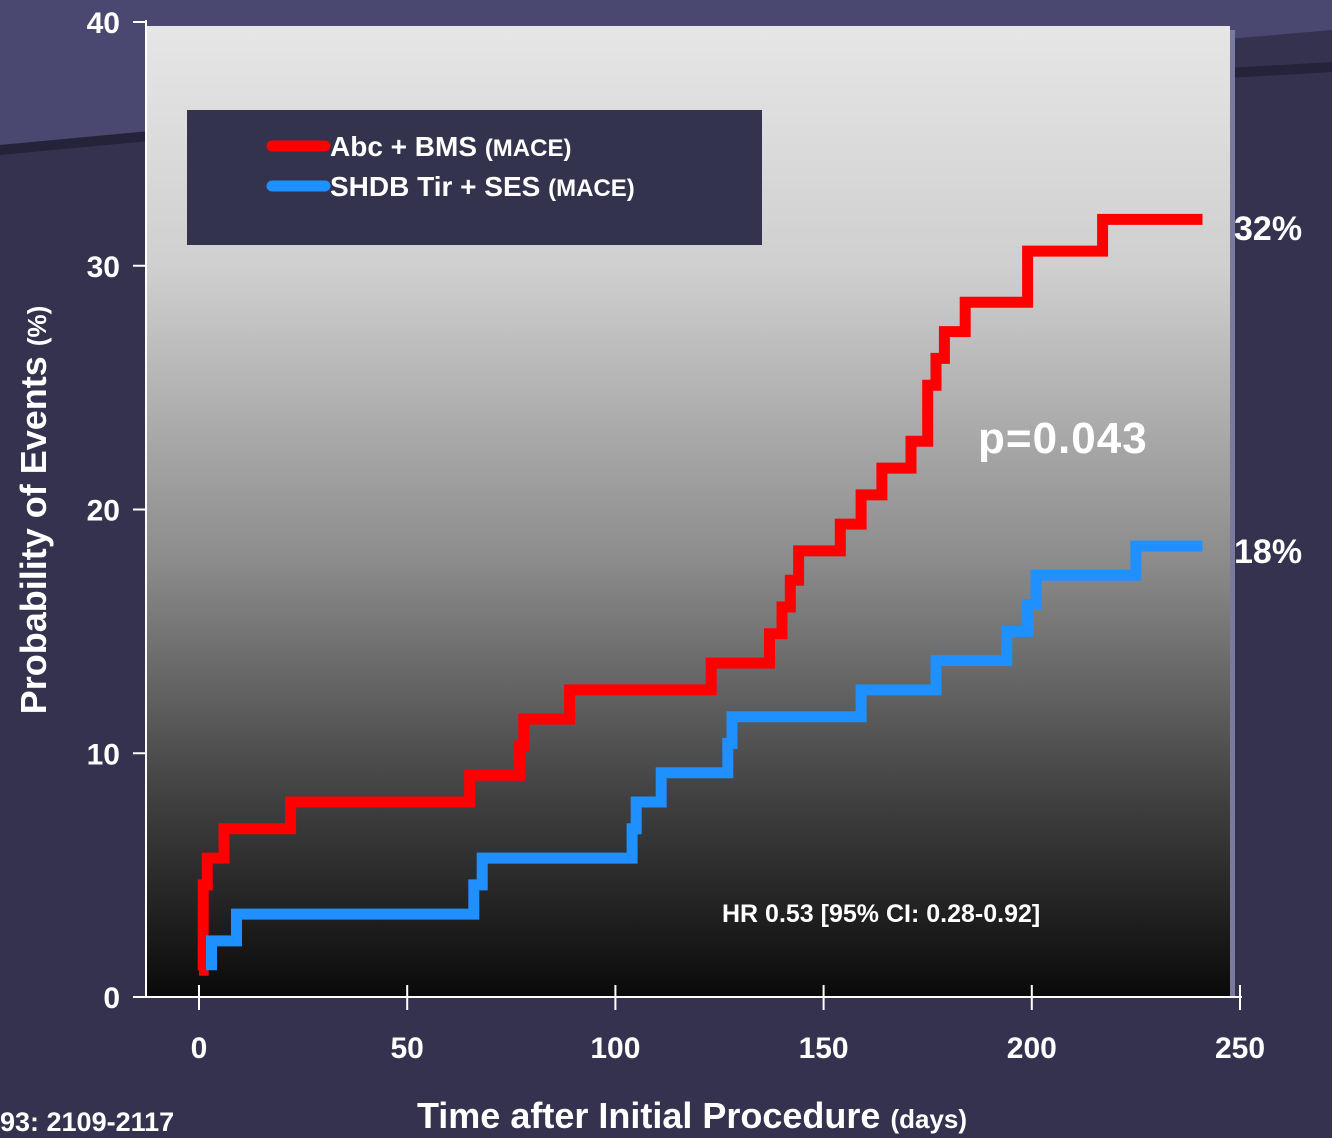 This screenshot has height=1138, width=1332. Describe the element at coordinates (928, 1119) in the screenshot. I see `x-axis-title-unit: (days)` at that location.